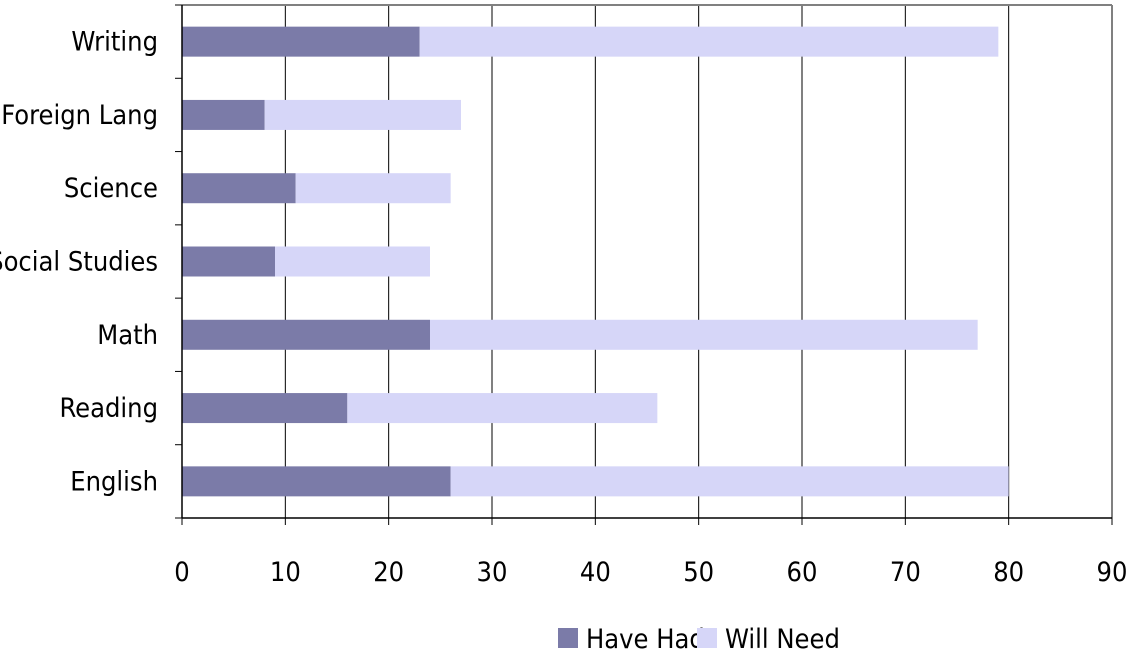 The image size is (1129, 655). What do you see at coordinates (114, 481) in the screenshot?
I see `category-label-english: English` at bounding box center [114, 481].